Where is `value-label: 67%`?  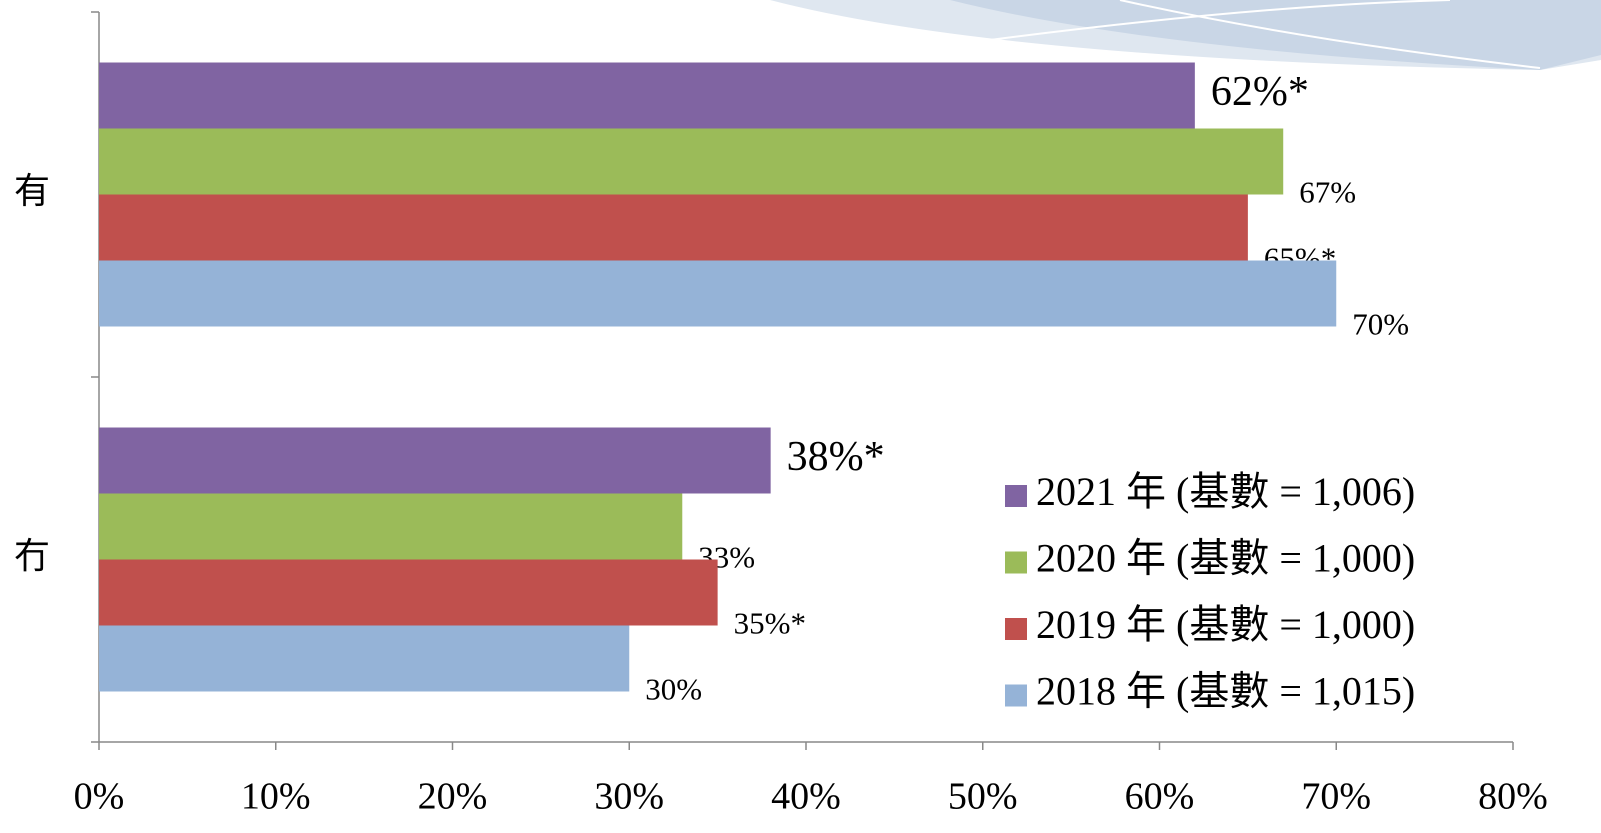 value-label: 67% is located at coordinates (1327, 192).